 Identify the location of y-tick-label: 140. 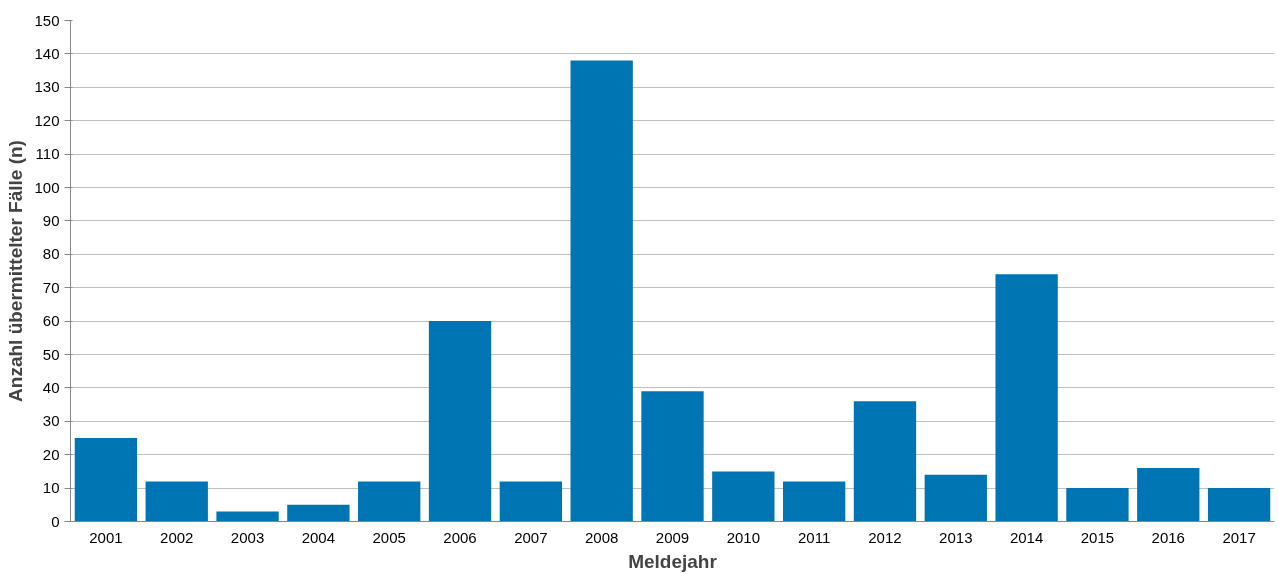
(47, 53).